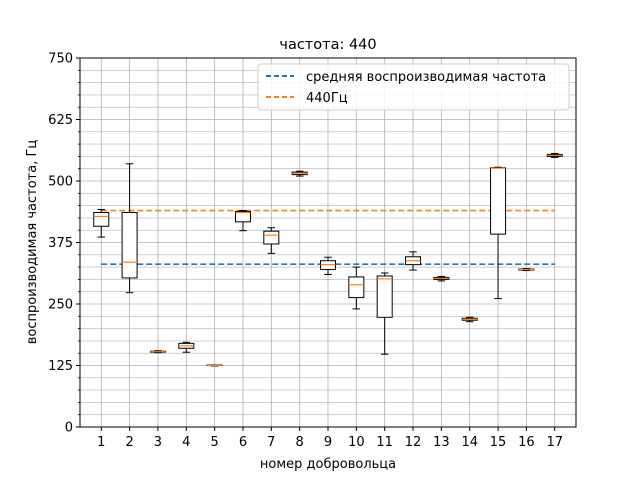  I want to click on x-tick-label: 14, so click(469, 442).